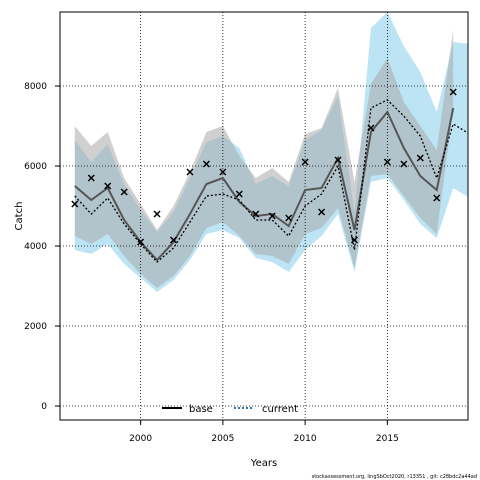 This screenshot has width=480, height=480. What do you see at coordinates (35, 327) in the screenshot?
I see `y-tick-label: 2000` at bounding box center [35, 327].